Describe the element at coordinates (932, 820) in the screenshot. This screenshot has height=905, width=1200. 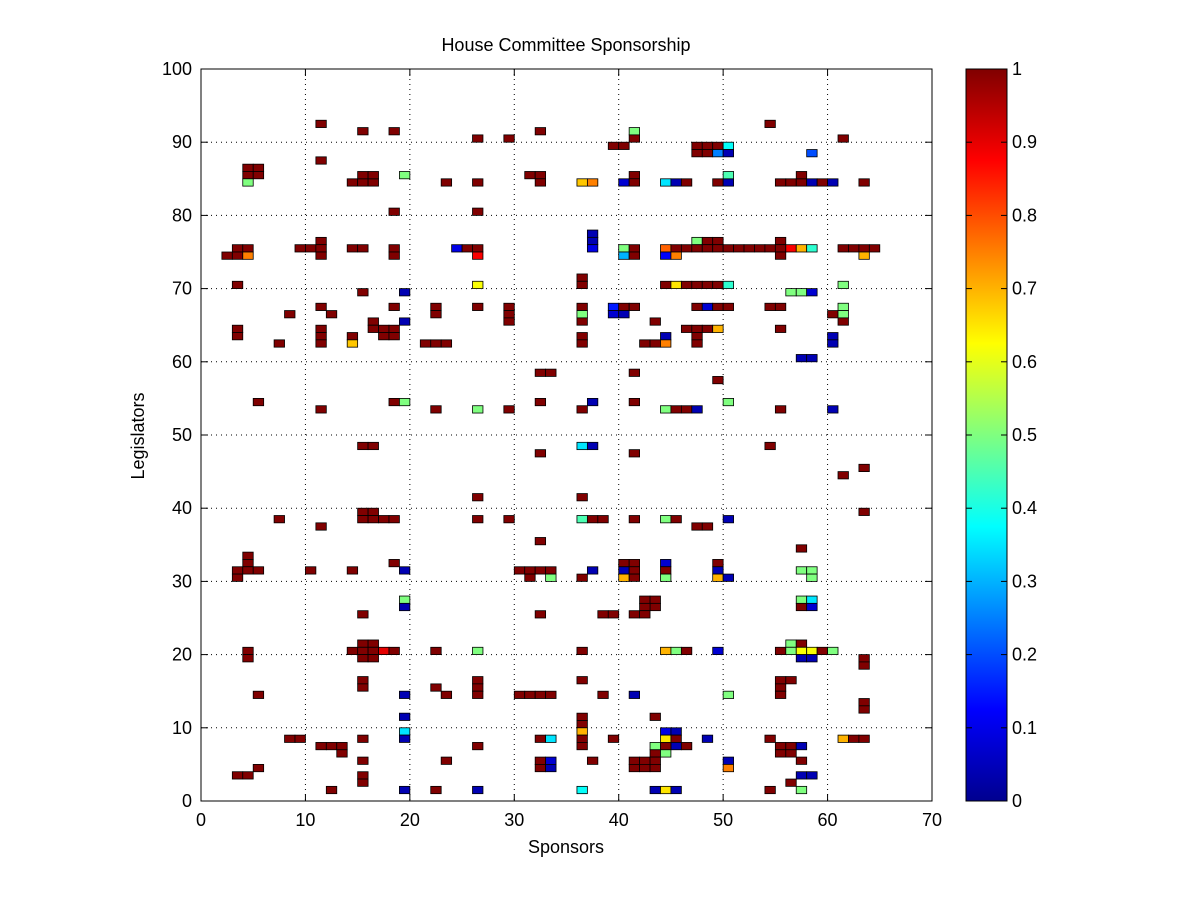
I see `x-tick-label: 70` at that location.